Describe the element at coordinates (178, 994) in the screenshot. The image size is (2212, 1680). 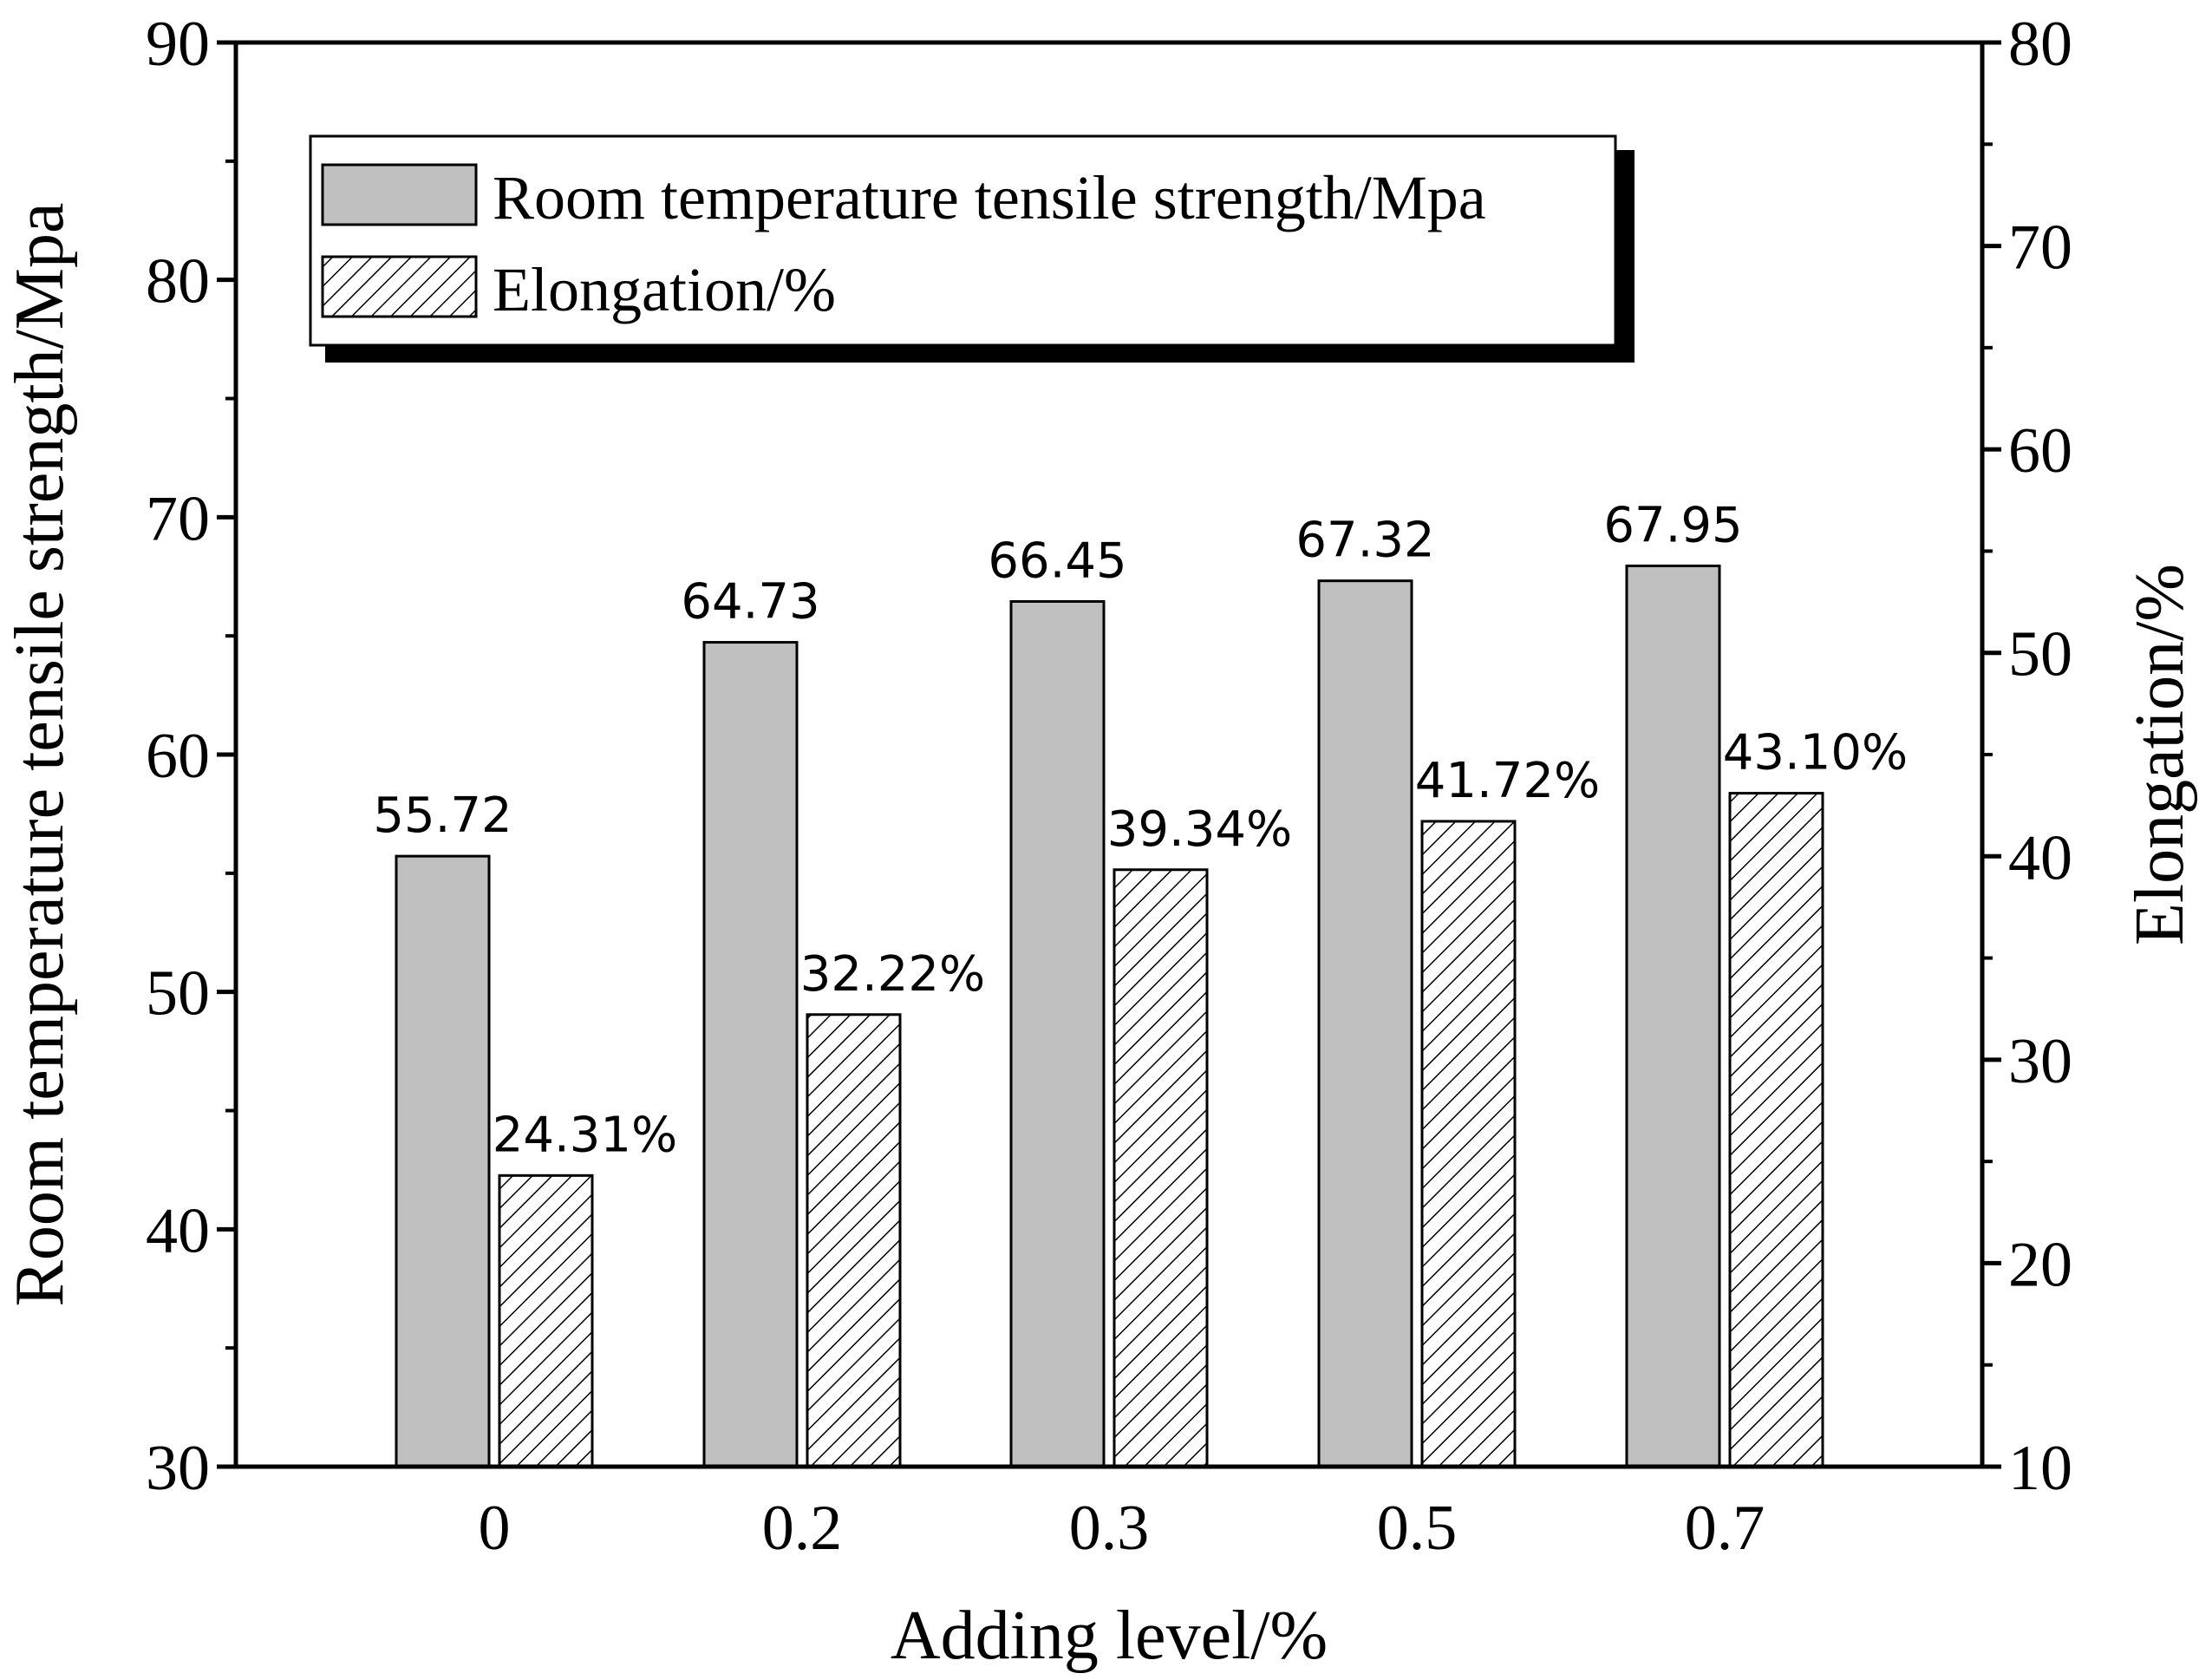
I see `y-tick-label-2: 50` at that location.